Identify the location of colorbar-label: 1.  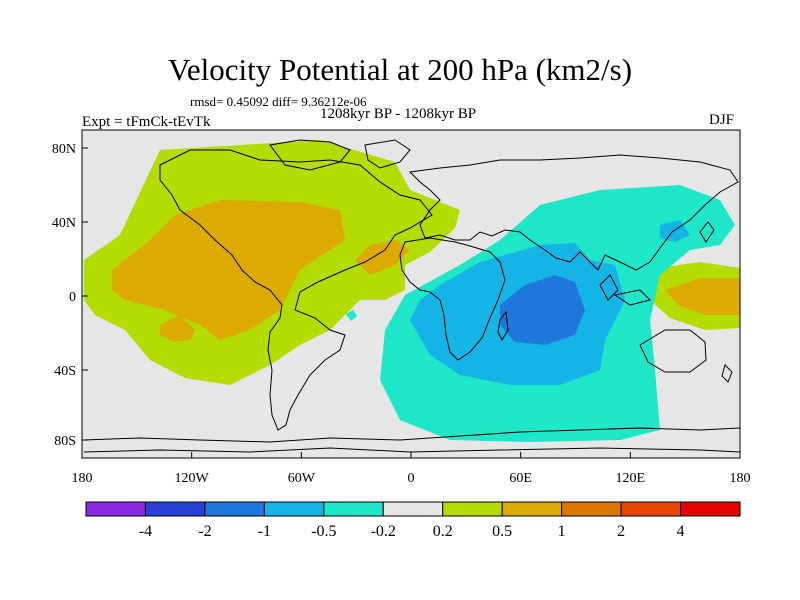
(562, 531).